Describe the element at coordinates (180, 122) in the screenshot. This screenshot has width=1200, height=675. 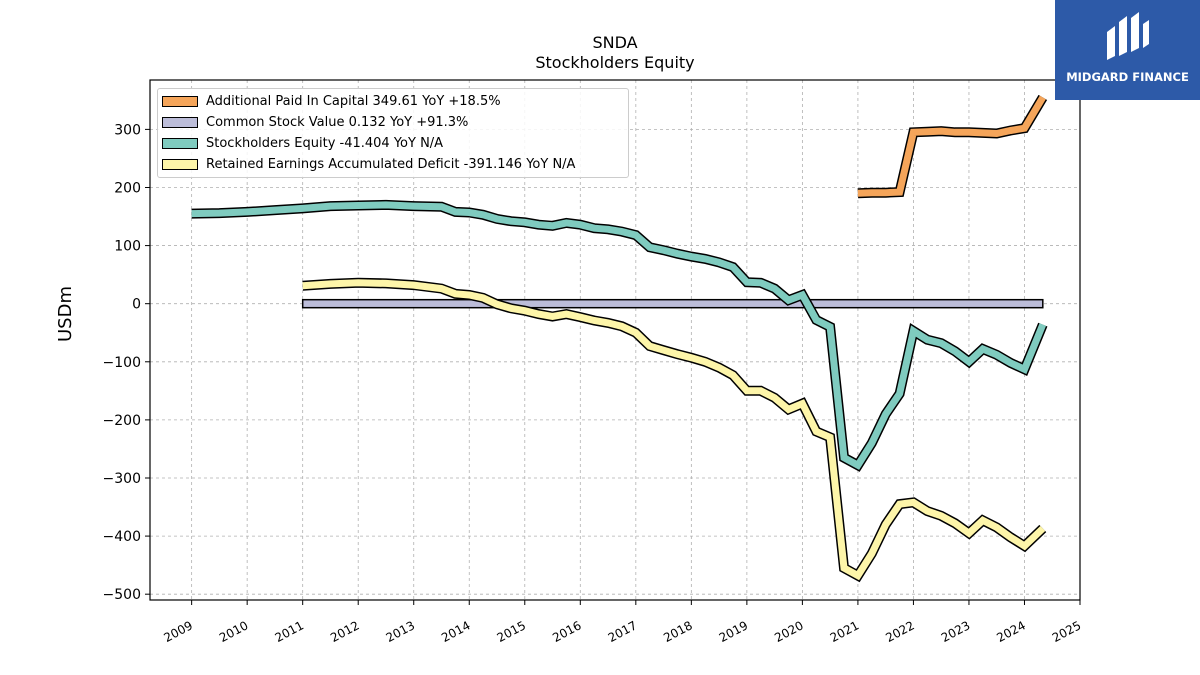
I see `legend-swatch-common-stock` at that location.